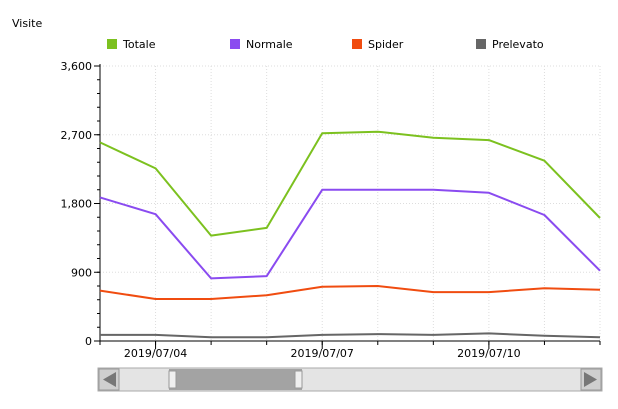  Describe the element at coordinates (350, 292) in the screenshot. I see `series-line-spider` at that location.